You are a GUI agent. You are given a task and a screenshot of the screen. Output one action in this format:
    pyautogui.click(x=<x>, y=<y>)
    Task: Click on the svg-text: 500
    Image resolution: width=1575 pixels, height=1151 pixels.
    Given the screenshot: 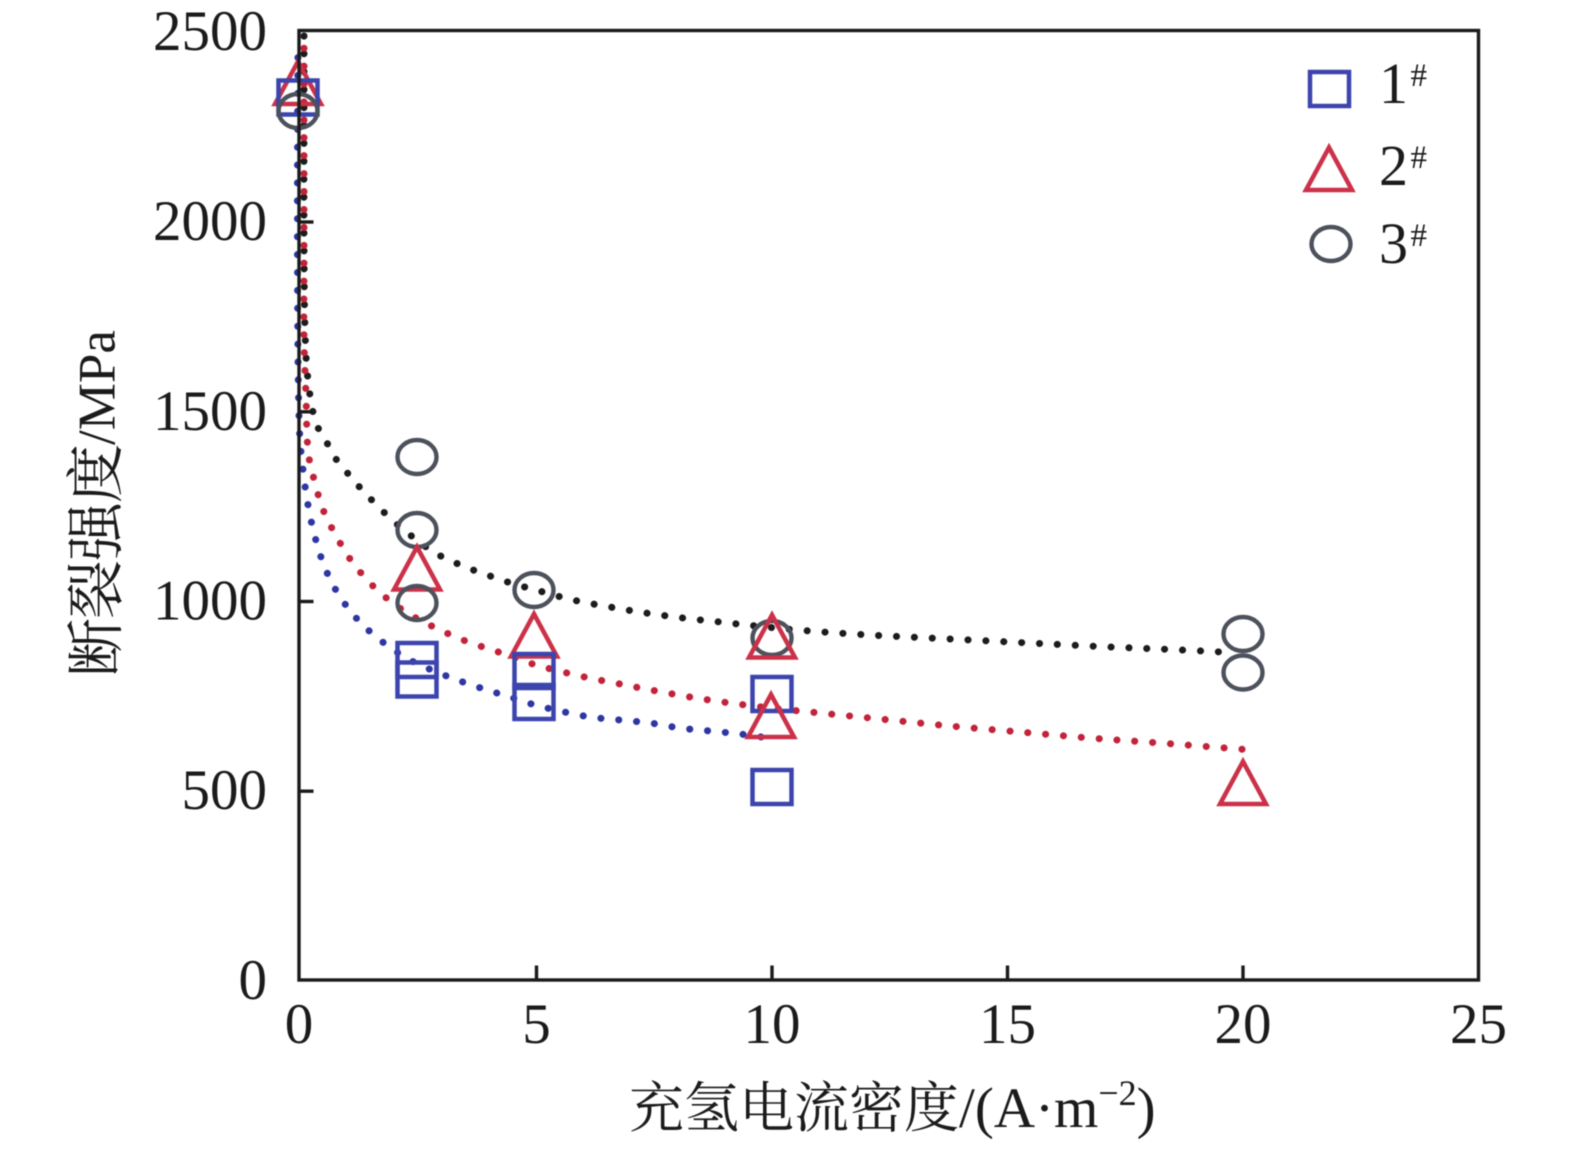 What is the action you would take?
    pyautogui.click(x=225, y=790)
    